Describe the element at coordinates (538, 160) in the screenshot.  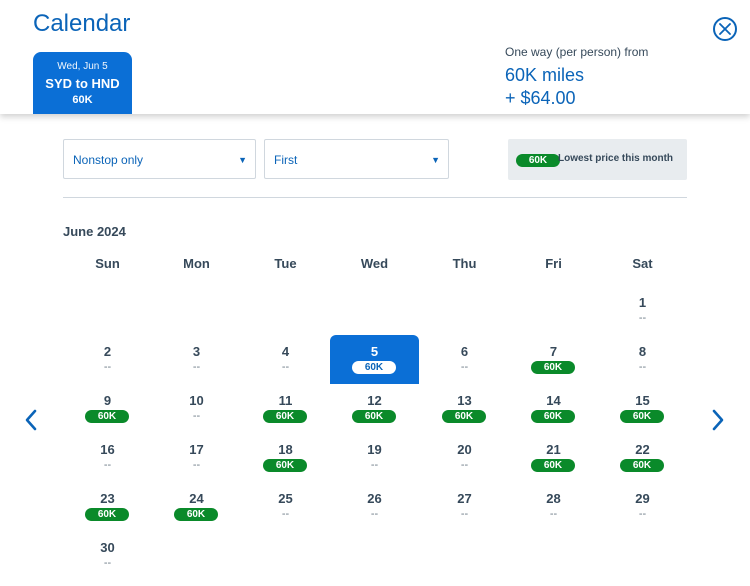
I see `legend-badge: 60K` at that location.